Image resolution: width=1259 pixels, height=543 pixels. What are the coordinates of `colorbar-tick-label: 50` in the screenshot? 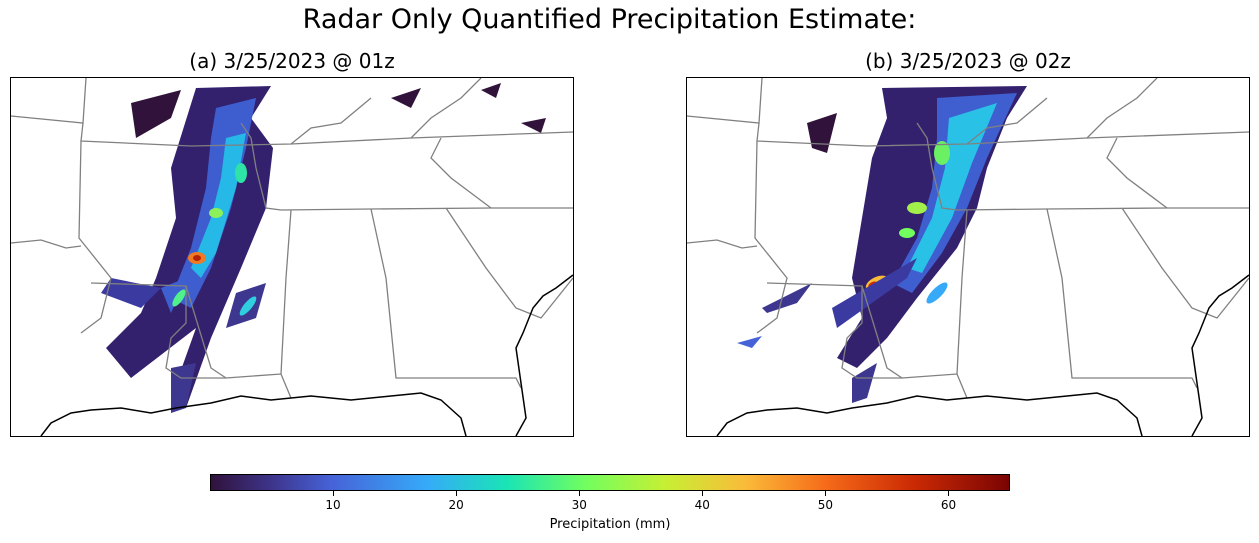 It's located at (825, 505).